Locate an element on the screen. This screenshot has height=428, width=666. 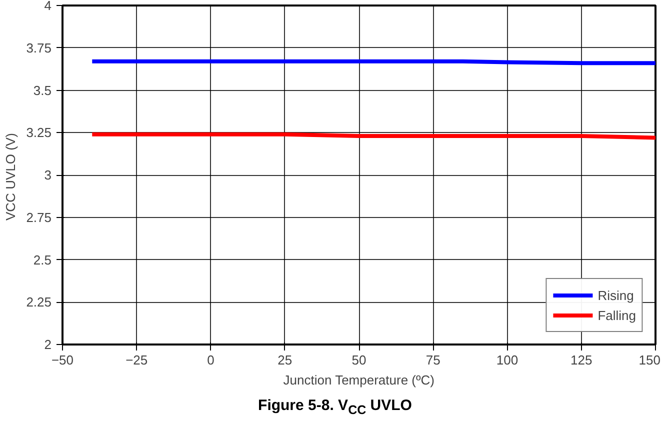
x-tick-label: 125 is located at coordinates (581, 360).